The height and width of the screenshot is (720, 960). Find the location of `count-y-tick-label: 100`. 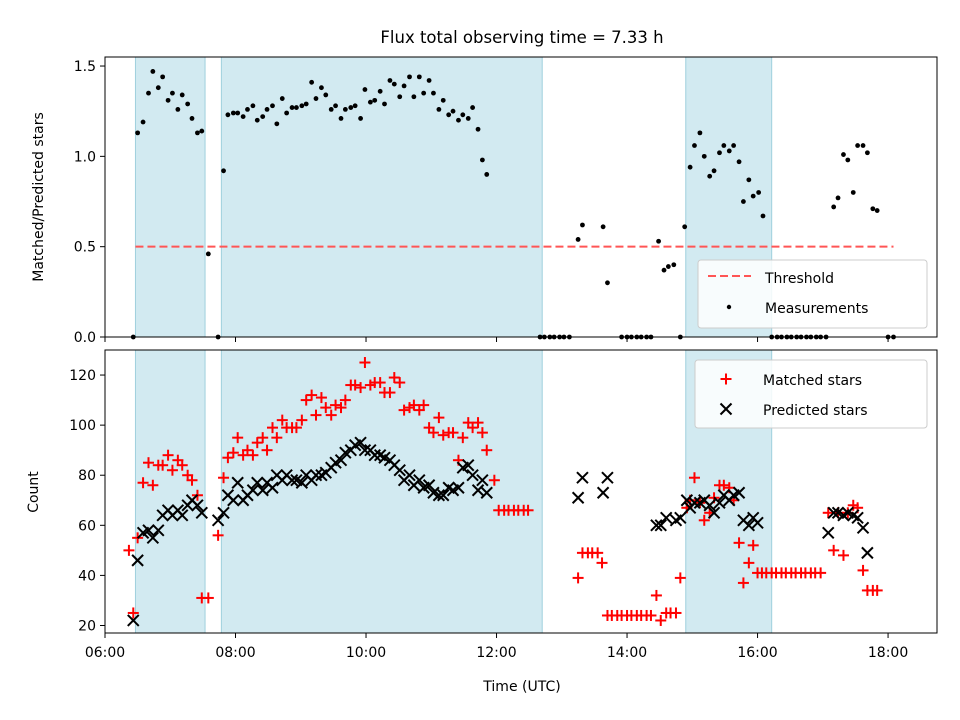

count-y-tick-label: 100 is located at coordinates (82, 426).